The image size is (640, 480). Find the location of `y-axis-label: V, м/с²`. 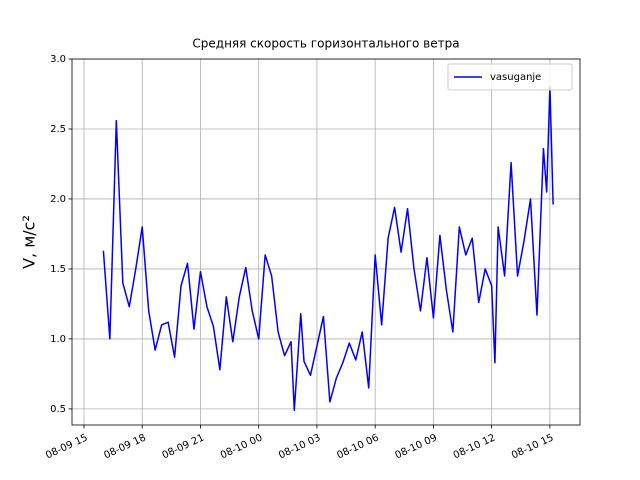

y-axis-label: V, м/с² is located at coordinates (29, 242).